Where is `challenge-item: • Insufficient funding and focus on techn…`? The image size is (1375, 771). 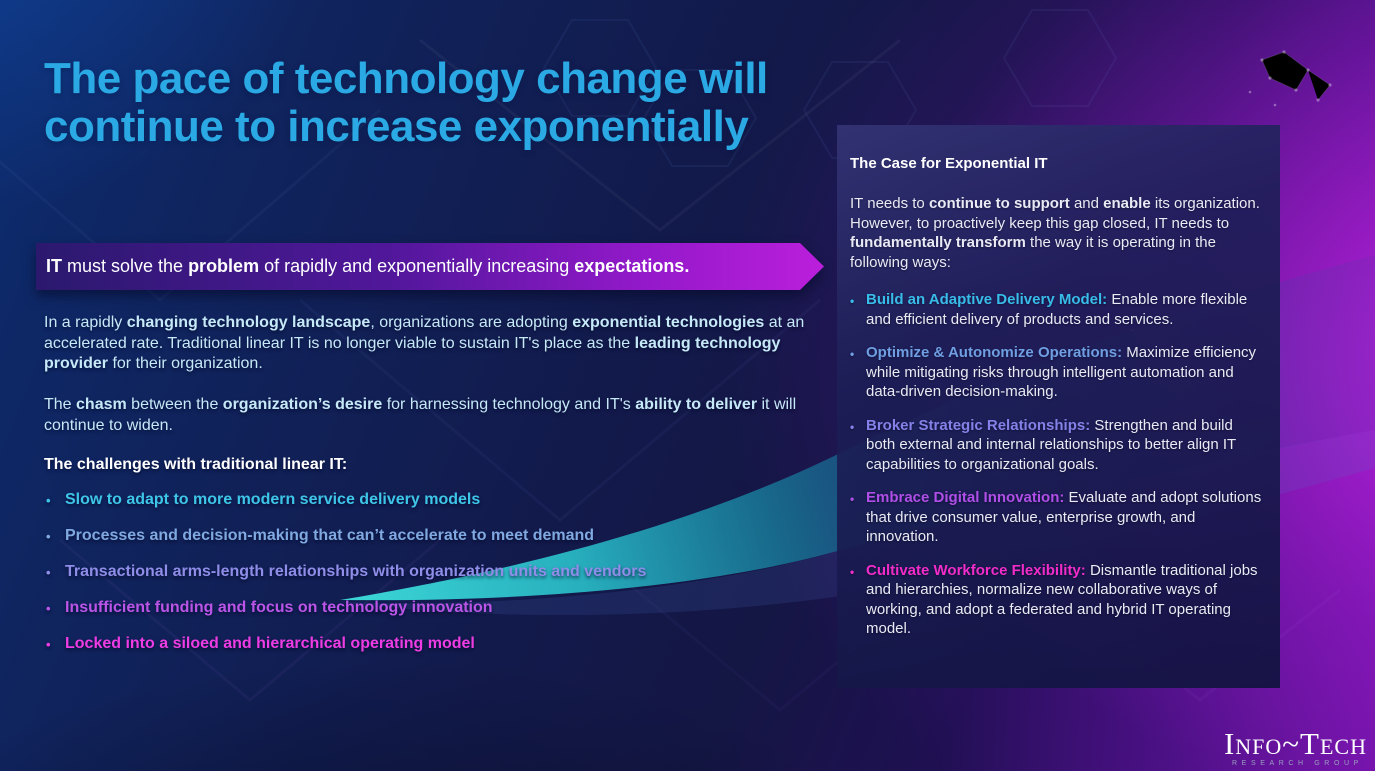 challenge-item: • Insufficient funding and focus on techn… is located at coordinates (354, 608).